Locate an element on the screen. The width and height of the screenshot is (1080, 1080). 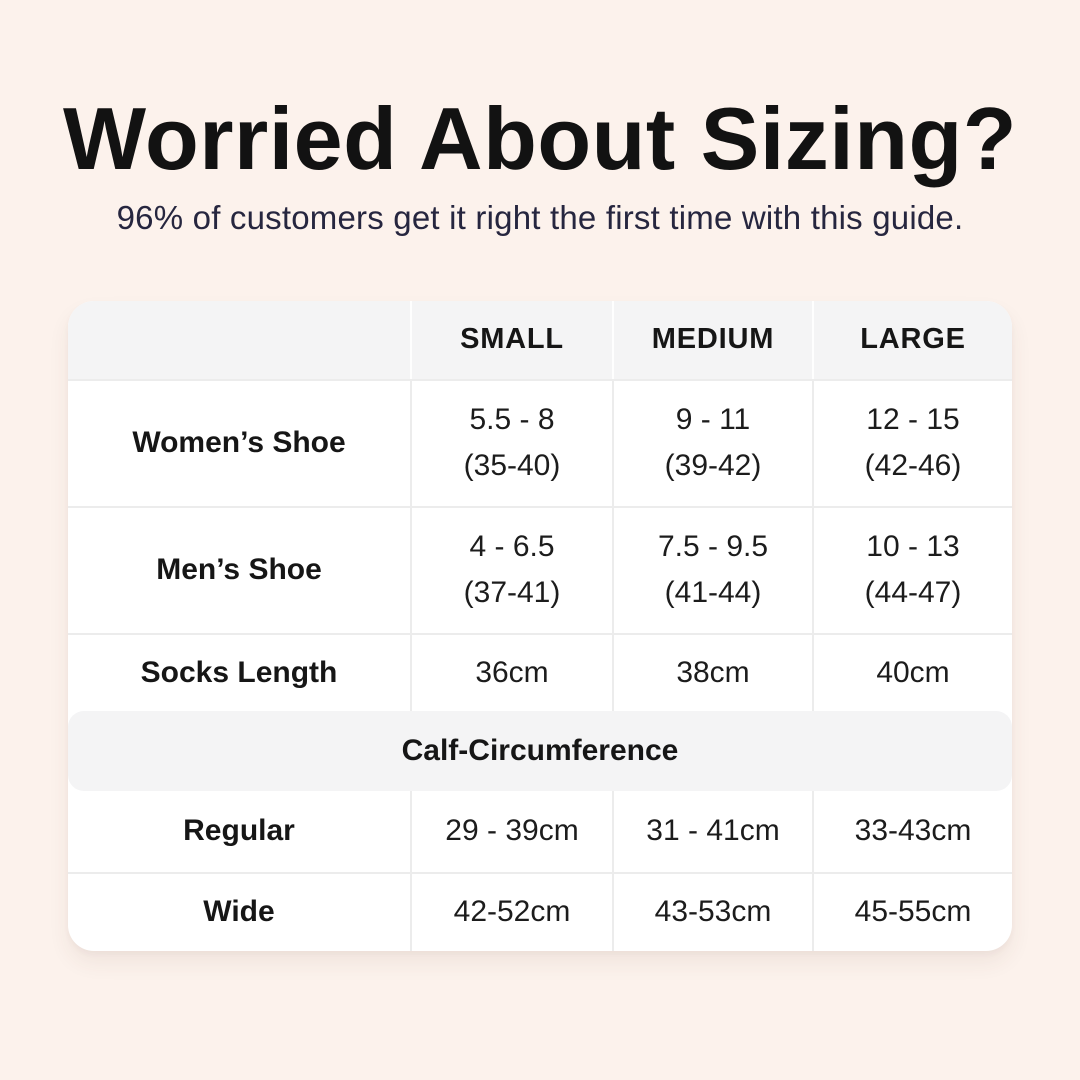
cell-value: 9 - 11 is located at coordinates (713, 420).